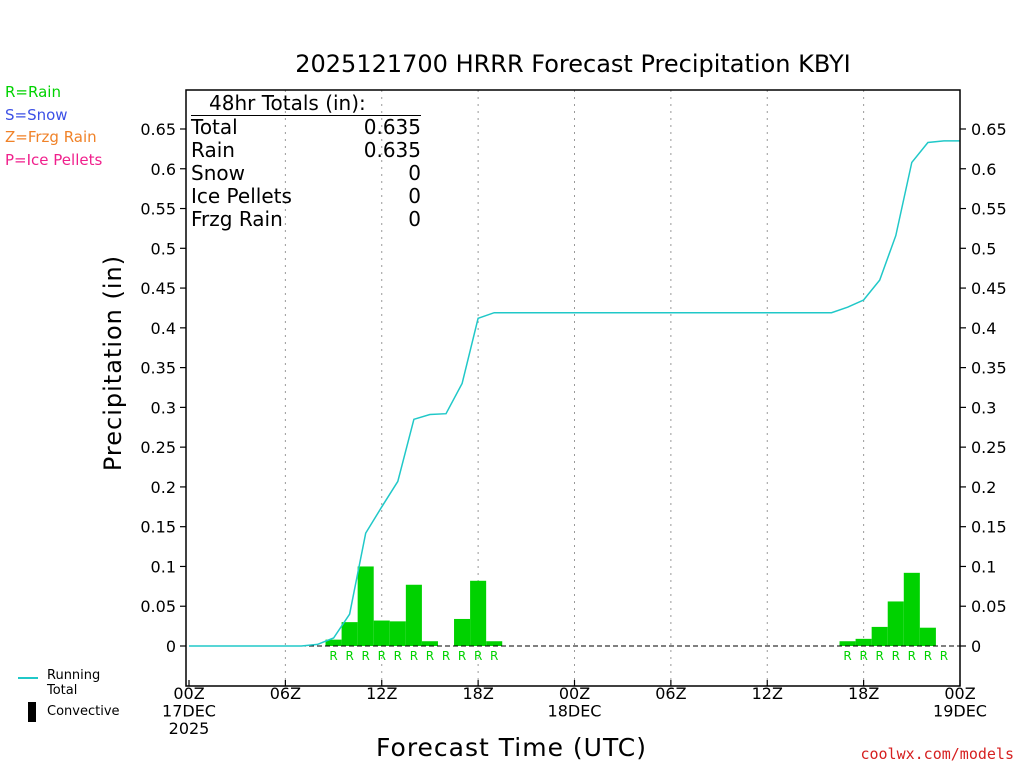  What do you see at coordinates (306, 196) in the screenshot?
I see `totals-row: Ice Pellets 0` at bounding box center [306, 196].